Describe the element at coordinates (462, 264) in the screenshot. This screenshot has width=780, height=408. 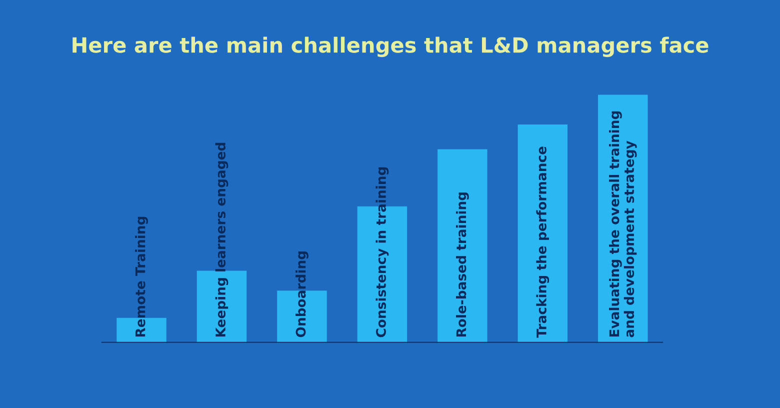
I see `x-tick-label: Role-based training` at that location.